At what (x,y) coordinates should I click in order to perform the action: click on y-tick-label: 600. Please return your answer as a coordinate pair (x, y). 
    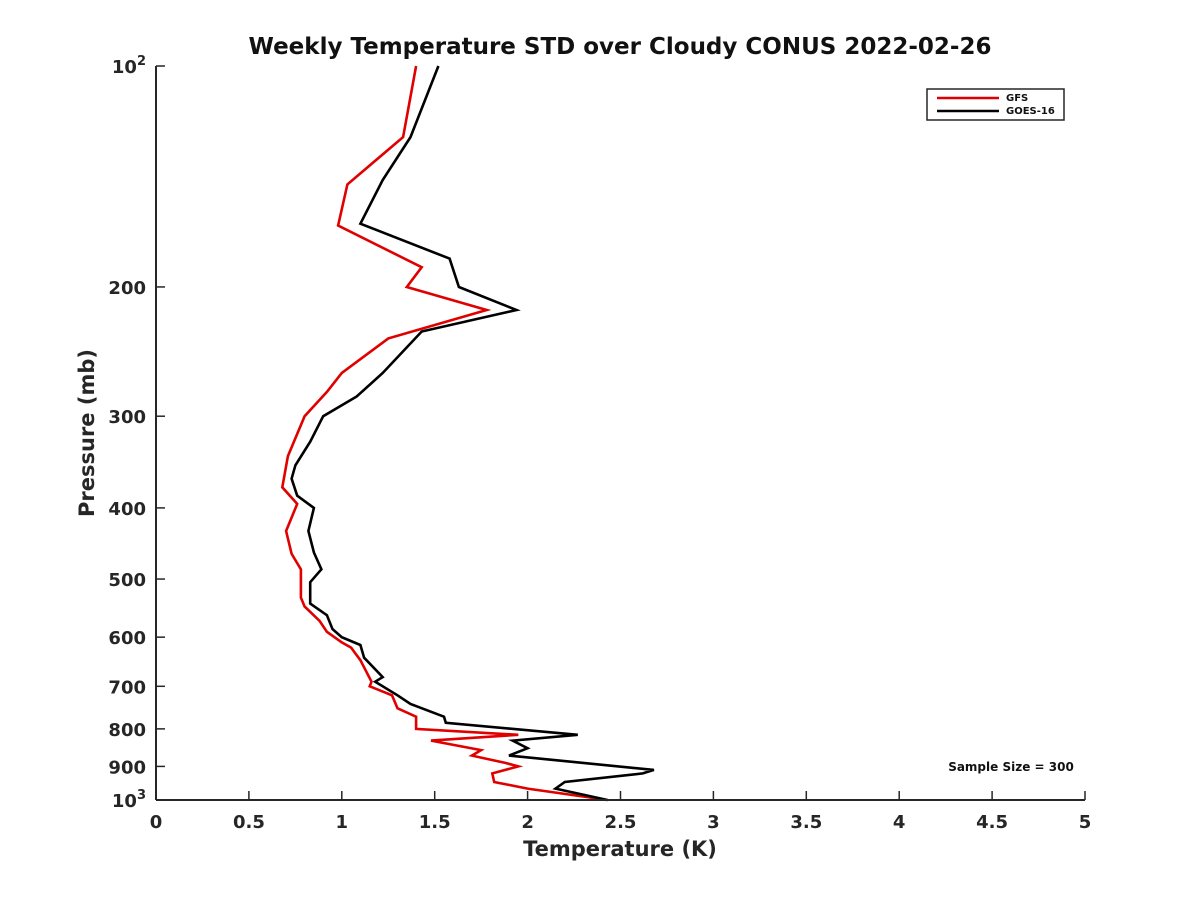
    Looking at the image, I should click on (127, 638).